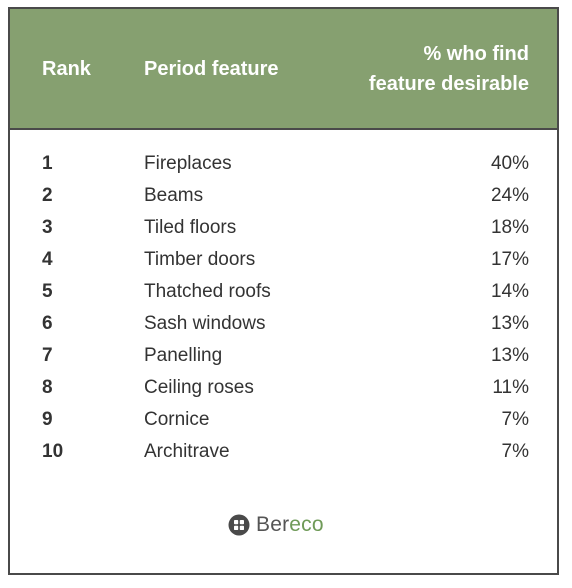 The image size is (572, 588). I want to click on row-rank: 5, so click(47, 291).